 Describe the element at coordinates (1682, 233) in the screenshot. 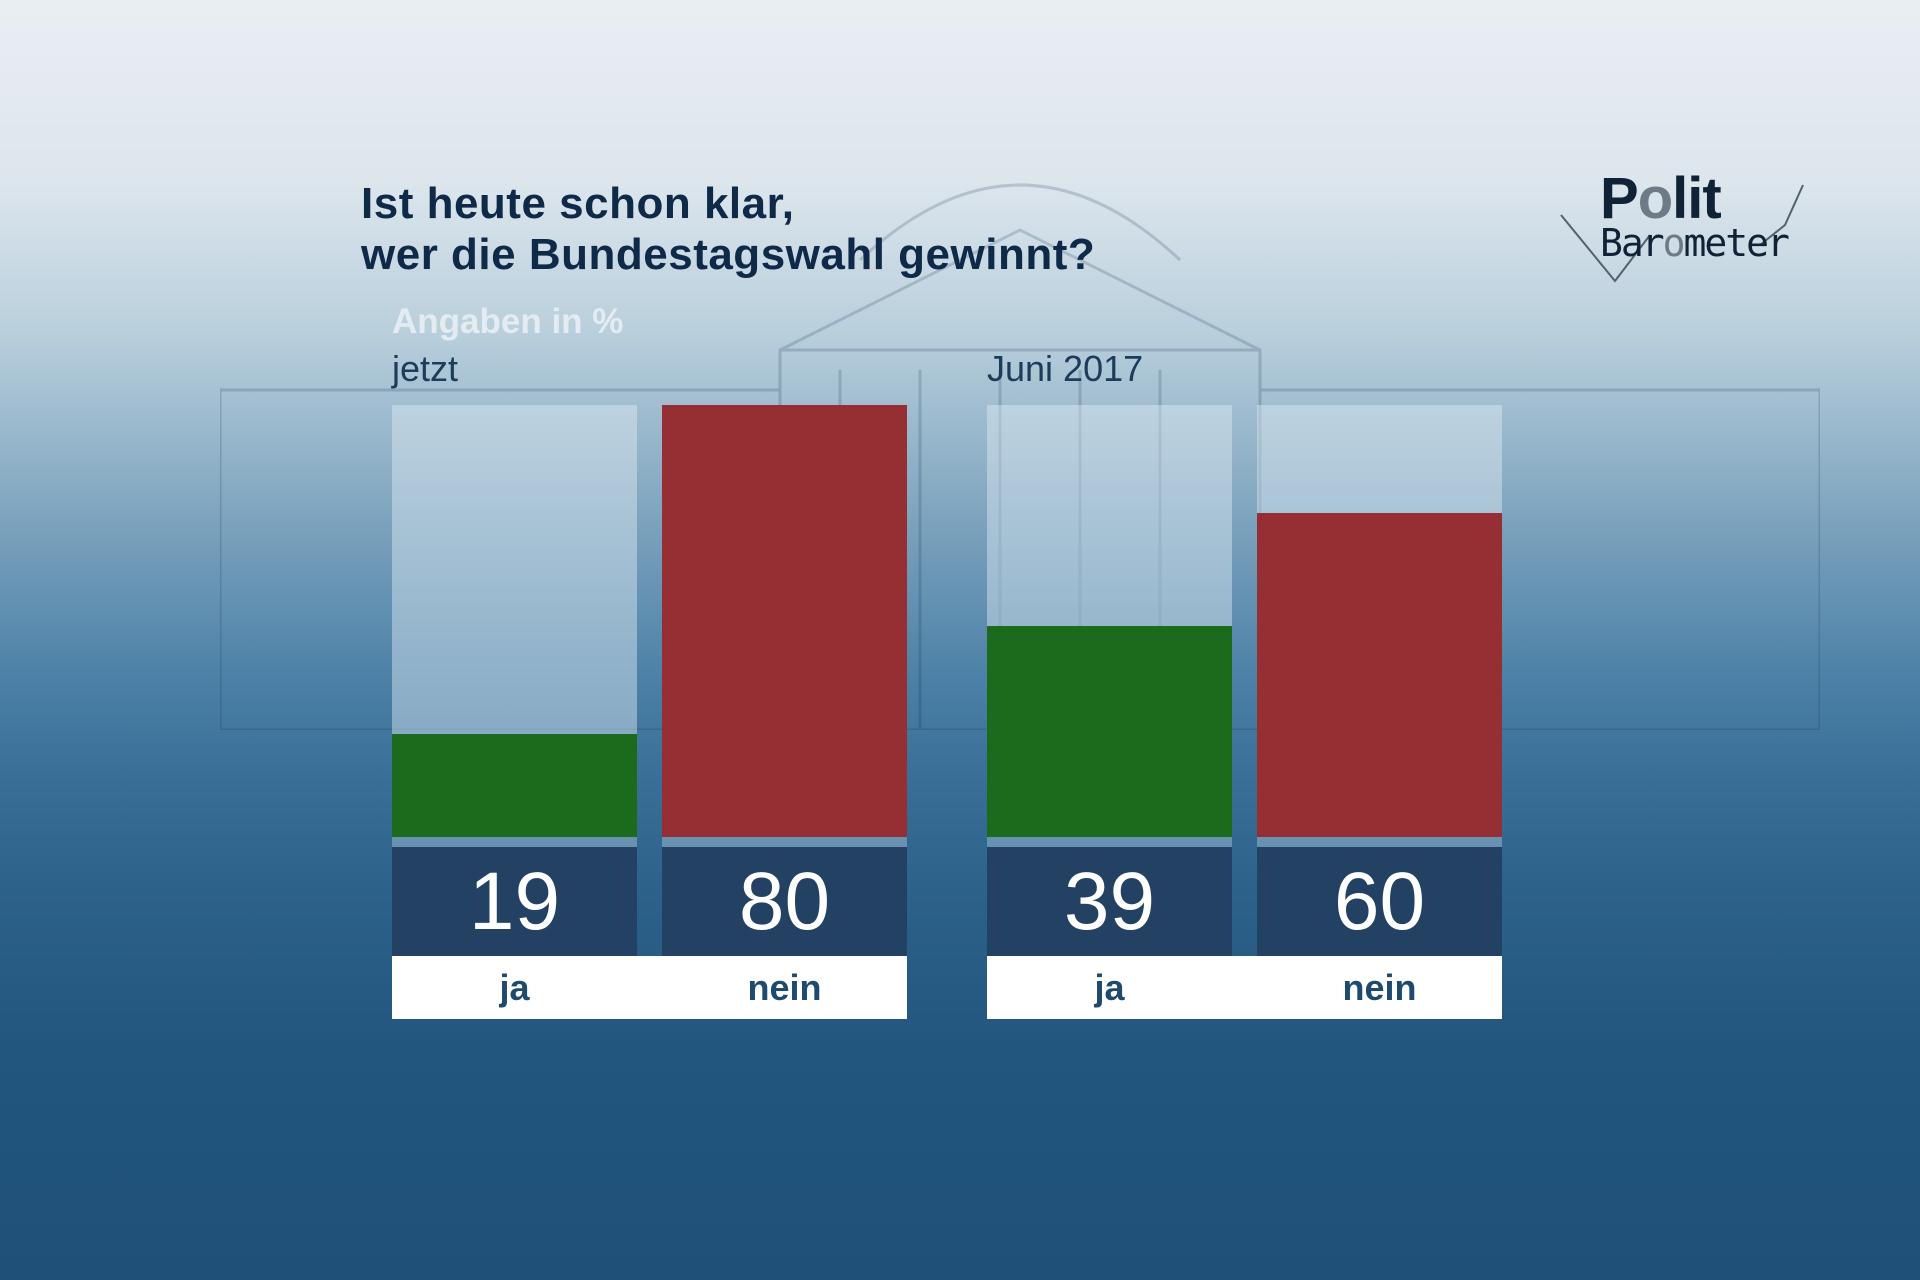

I see `checkmark-icon` at that location.